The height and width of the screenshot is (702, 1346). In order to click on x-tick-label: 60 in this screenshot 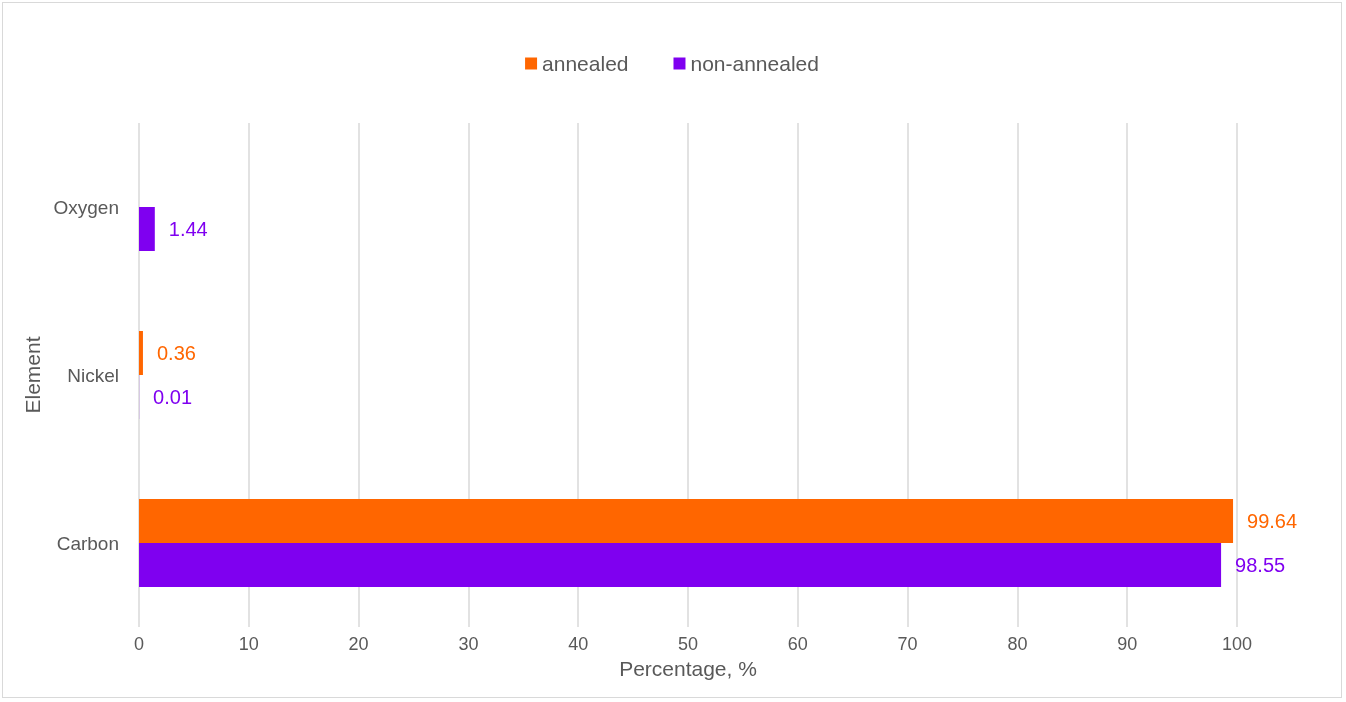, I will do `click(797, 644)`.